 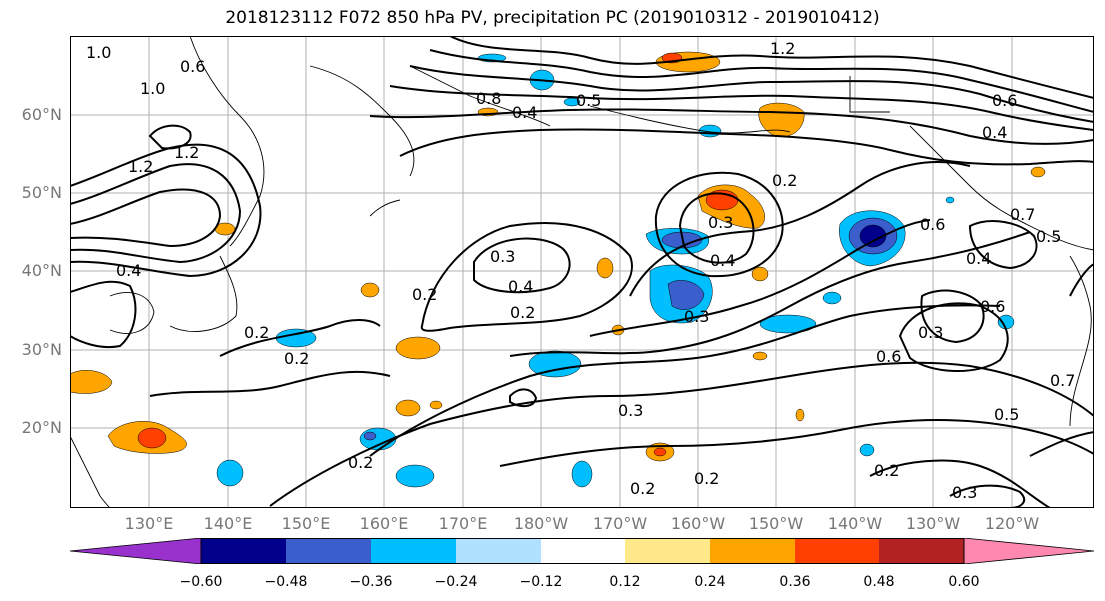 I want to click on lon-label-150e: 150°E, so click(x=306, y=523).